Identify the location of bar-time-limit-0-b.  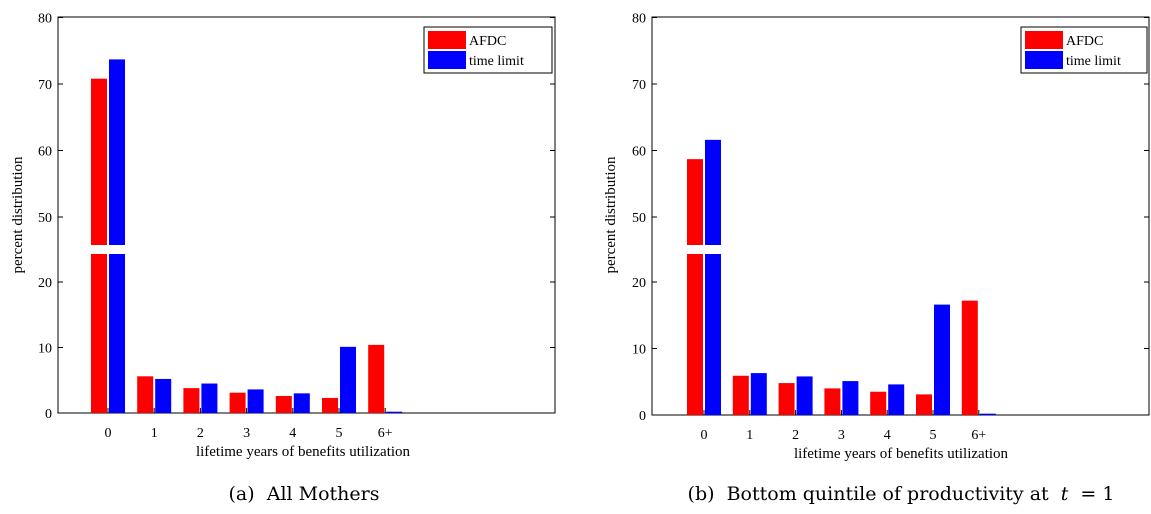
(713, 277).